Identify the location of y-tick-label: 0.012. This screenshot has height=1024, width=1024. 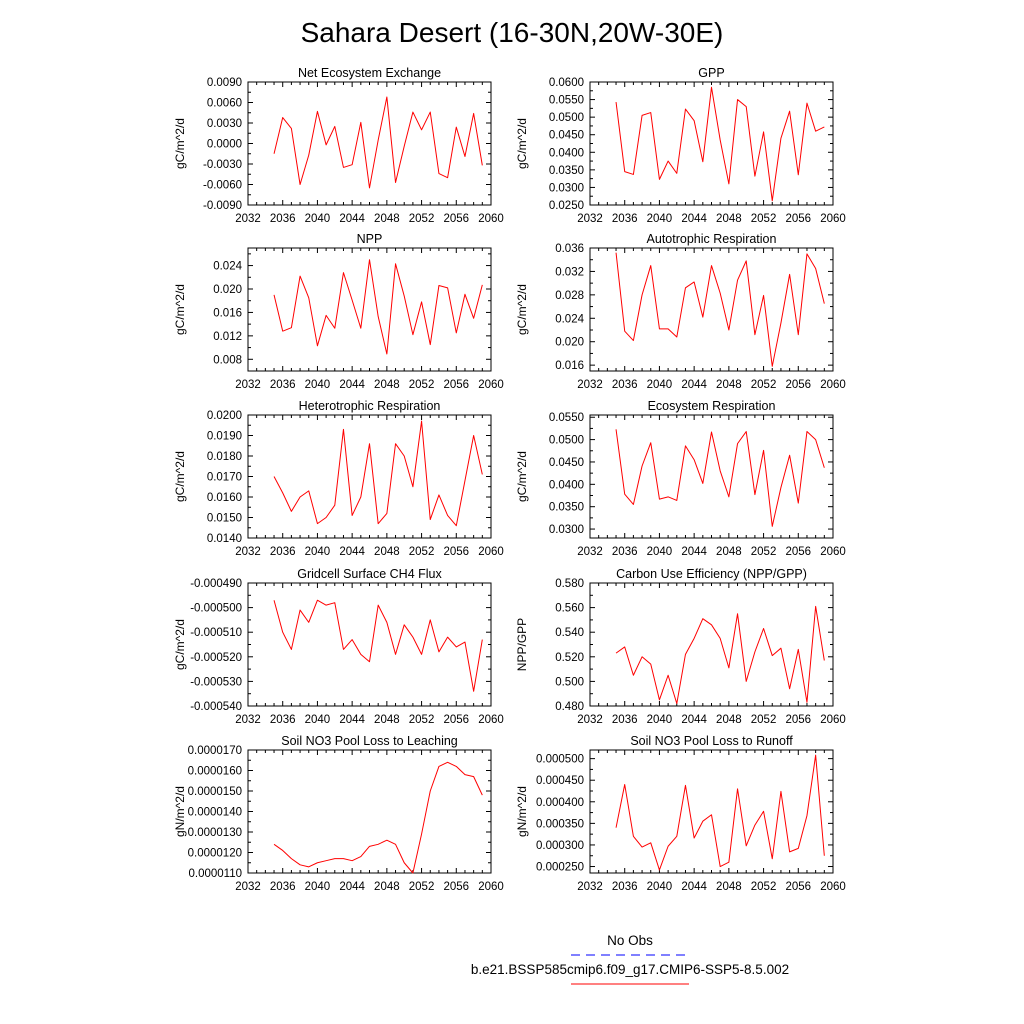
(227, 337).